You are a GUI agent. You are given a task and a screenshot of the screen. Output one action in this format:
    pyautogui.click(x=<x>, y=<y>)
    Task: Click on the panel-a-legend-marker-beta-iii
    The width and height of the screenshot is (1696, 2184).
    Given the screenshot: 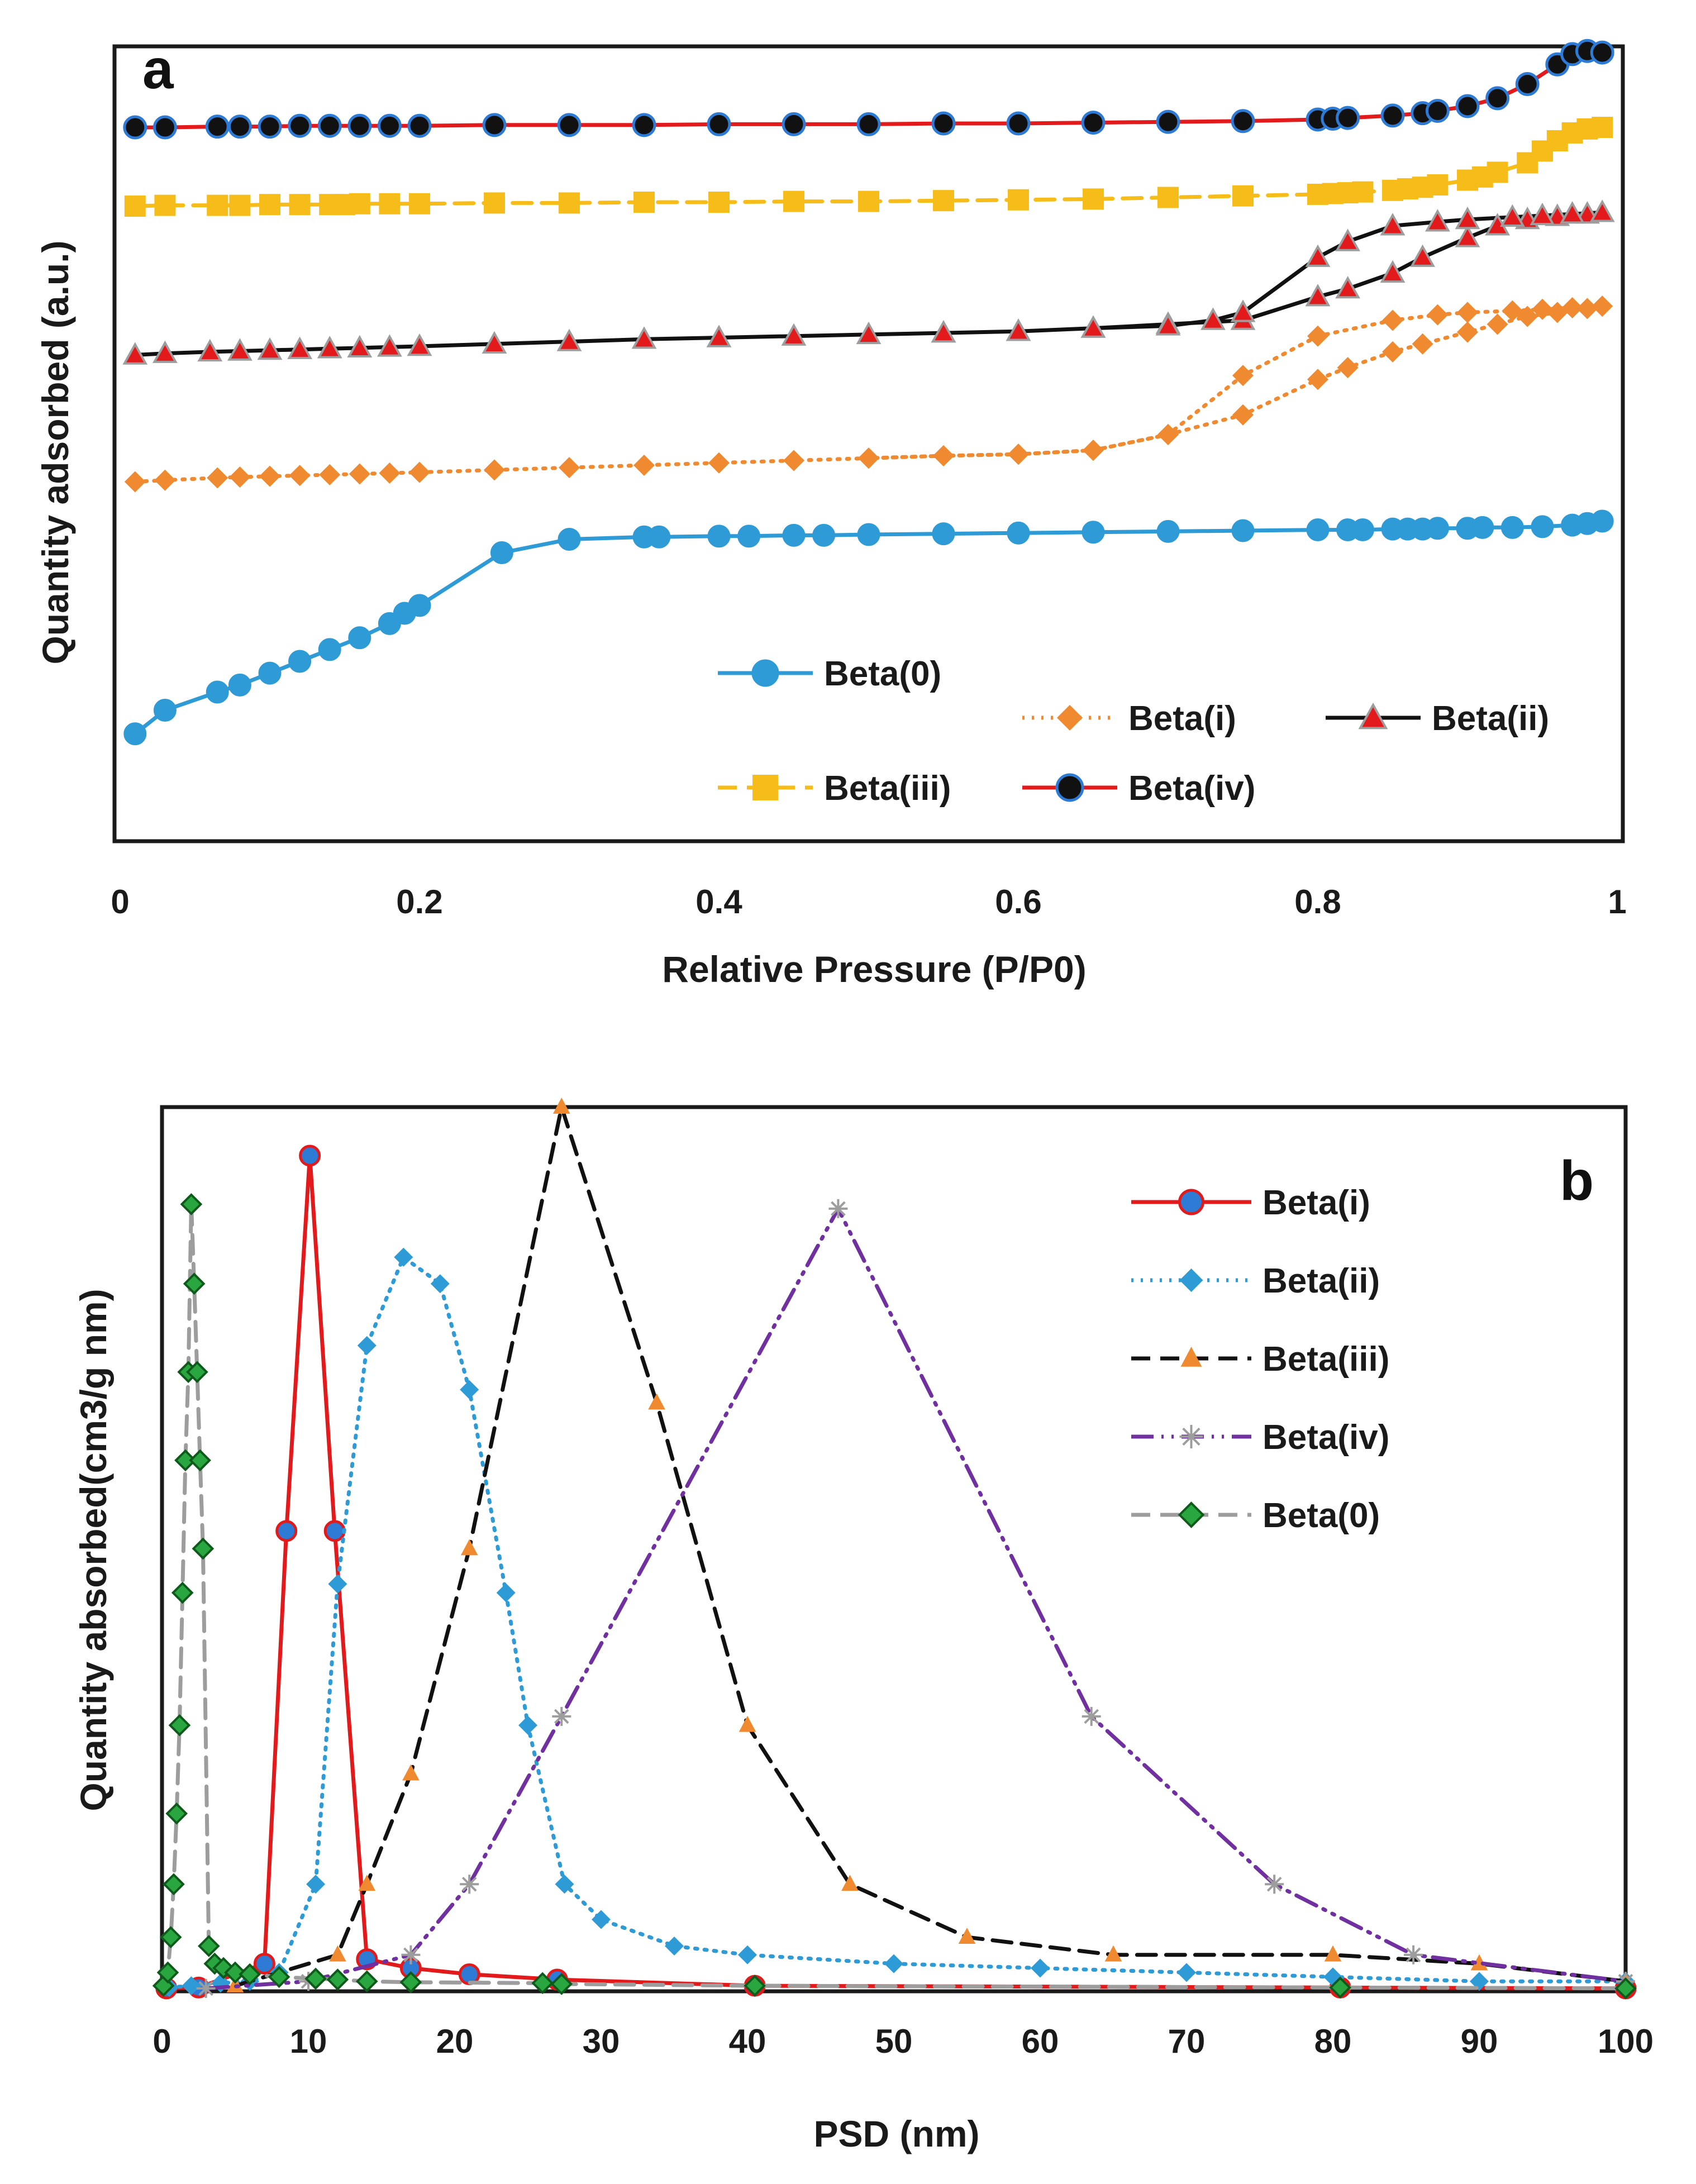 What is the action you would take?
    pyautogui.click(x=765, y=787)
    